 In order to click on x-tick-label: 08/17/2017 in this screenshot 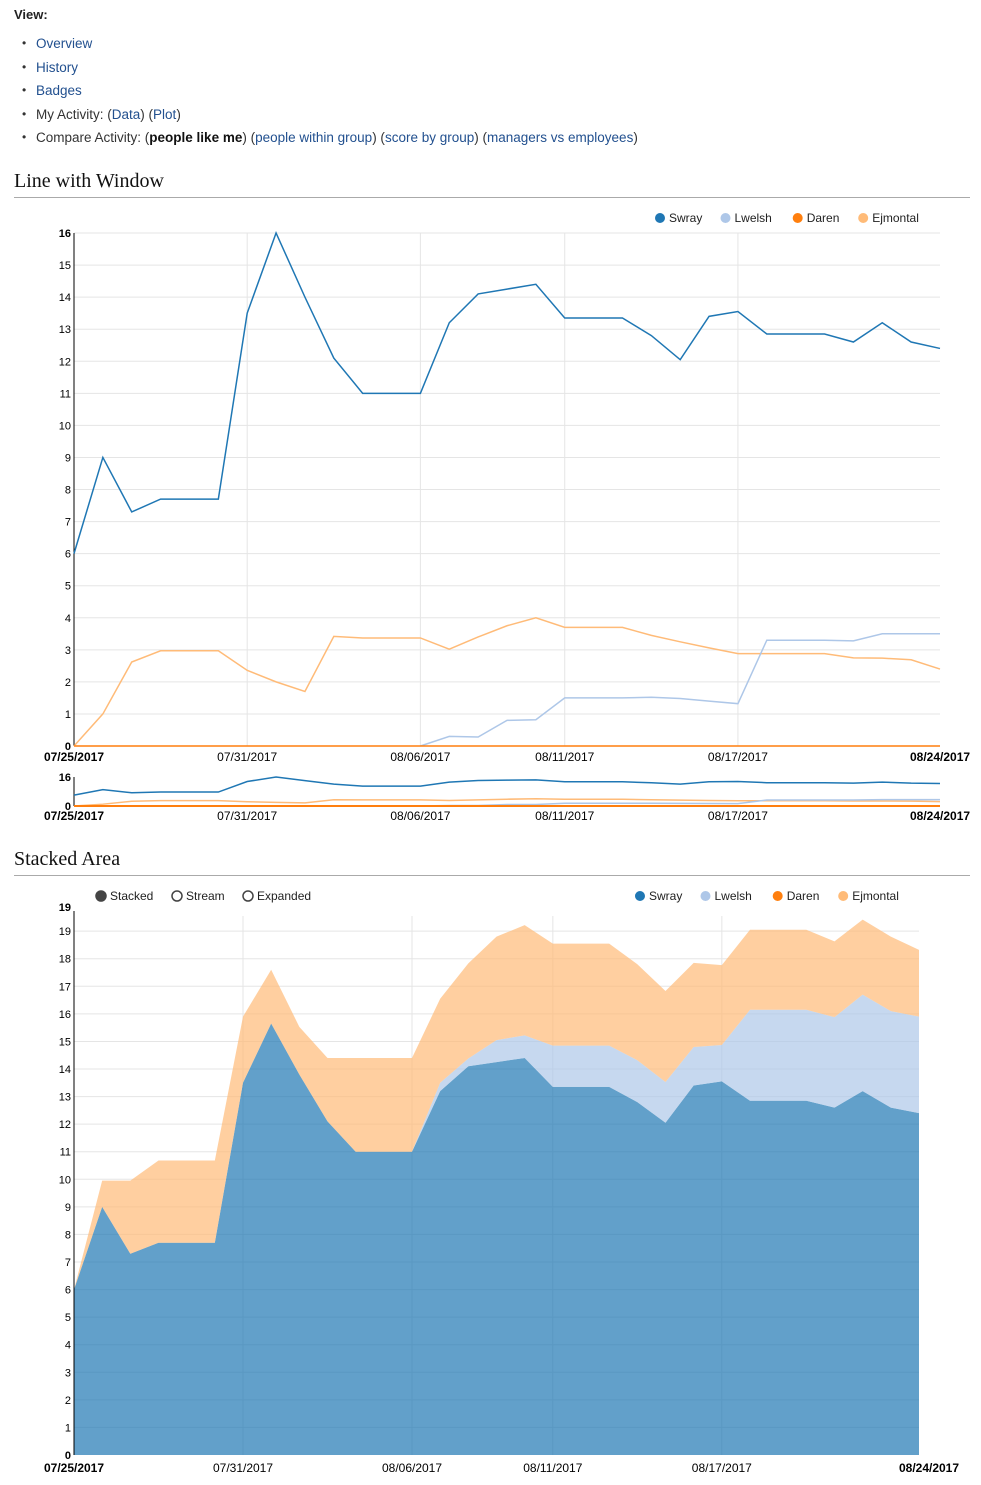, I will do `click(738, 757)`.